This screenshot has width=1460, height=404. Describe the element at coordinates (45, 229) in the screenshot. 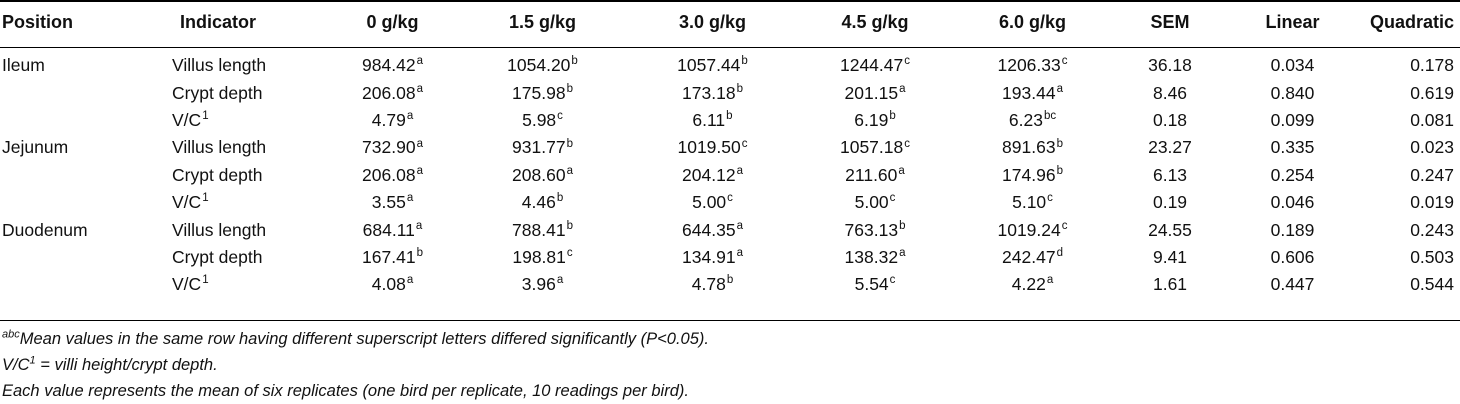

I see `cell-position: Duodenum` at that location.